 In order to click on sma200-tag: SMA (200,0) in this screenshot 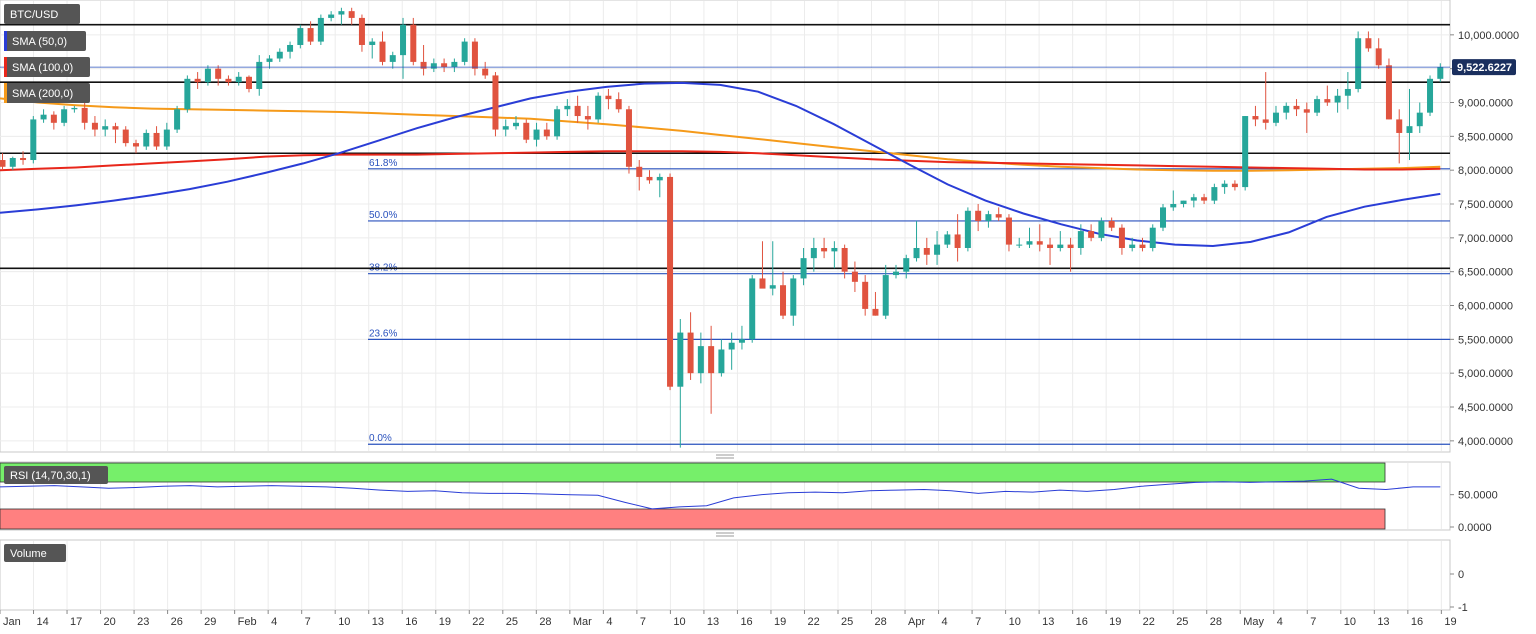, I will do `click(47, 93)`.